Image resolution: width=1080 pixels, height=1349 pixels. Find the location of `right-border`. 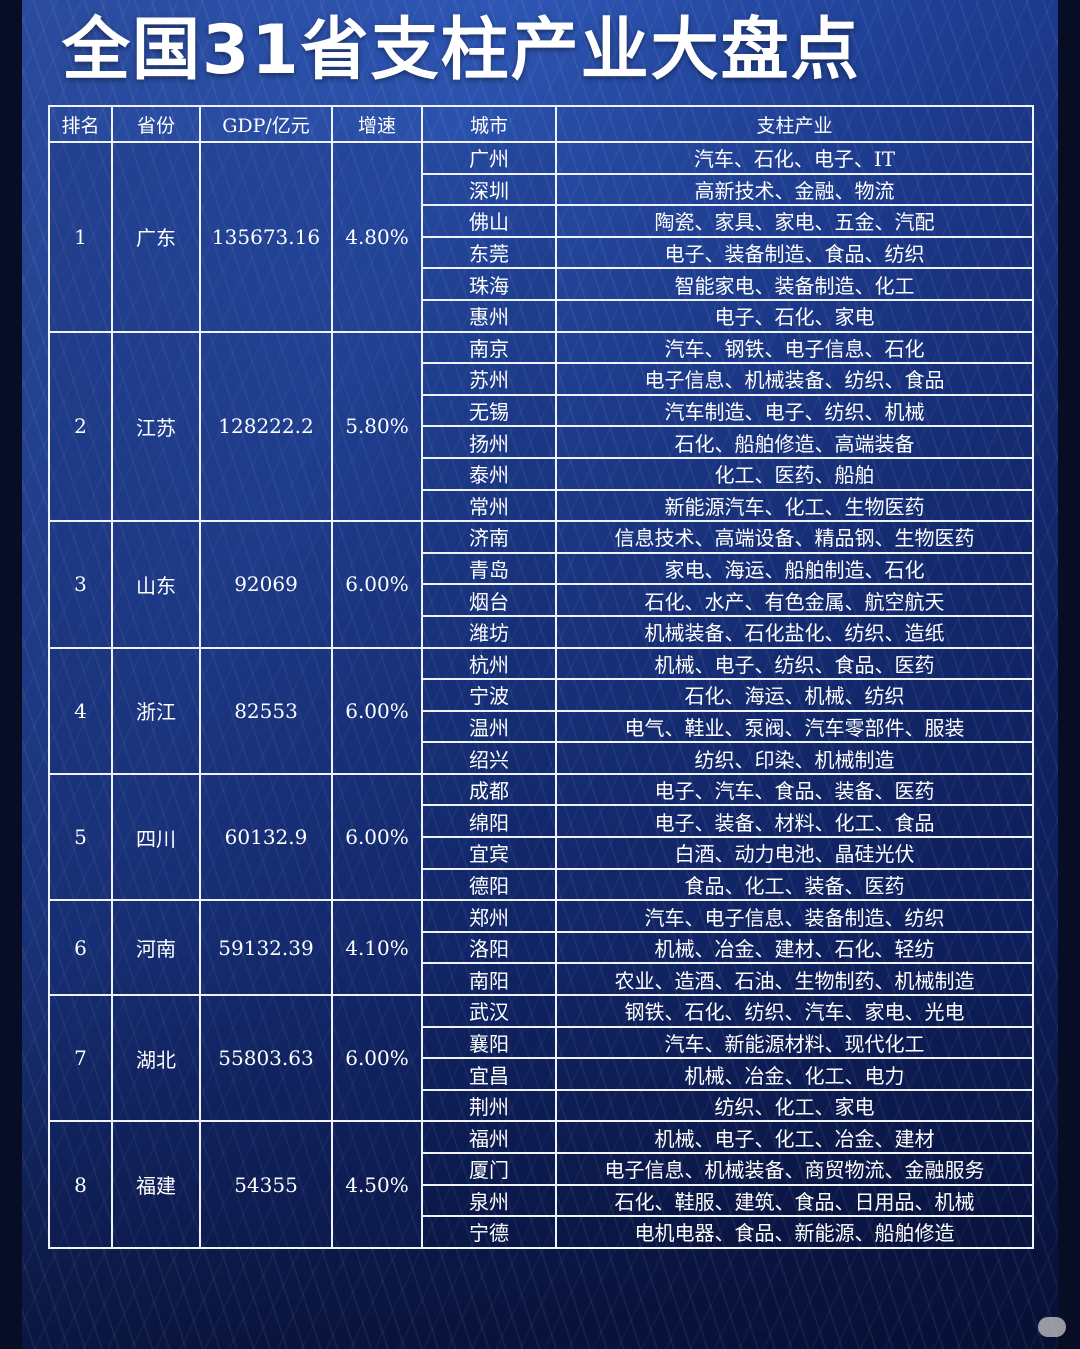

right-border is located at coordinates (1069, 674).